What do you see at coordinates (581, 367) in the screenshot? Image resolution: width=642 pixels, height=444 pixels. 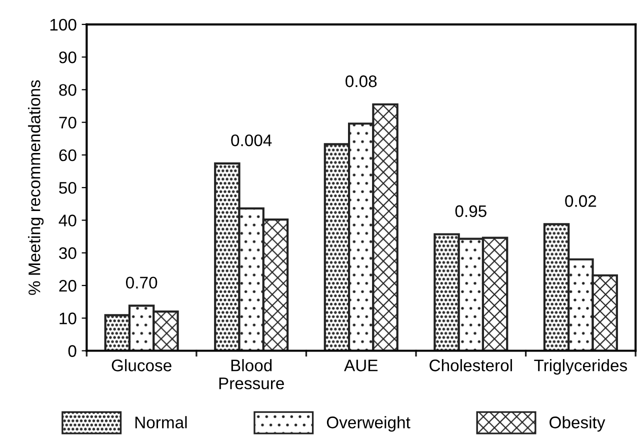 I see `x-tick-label: Triglycerides` at bounding box center [581, 367].